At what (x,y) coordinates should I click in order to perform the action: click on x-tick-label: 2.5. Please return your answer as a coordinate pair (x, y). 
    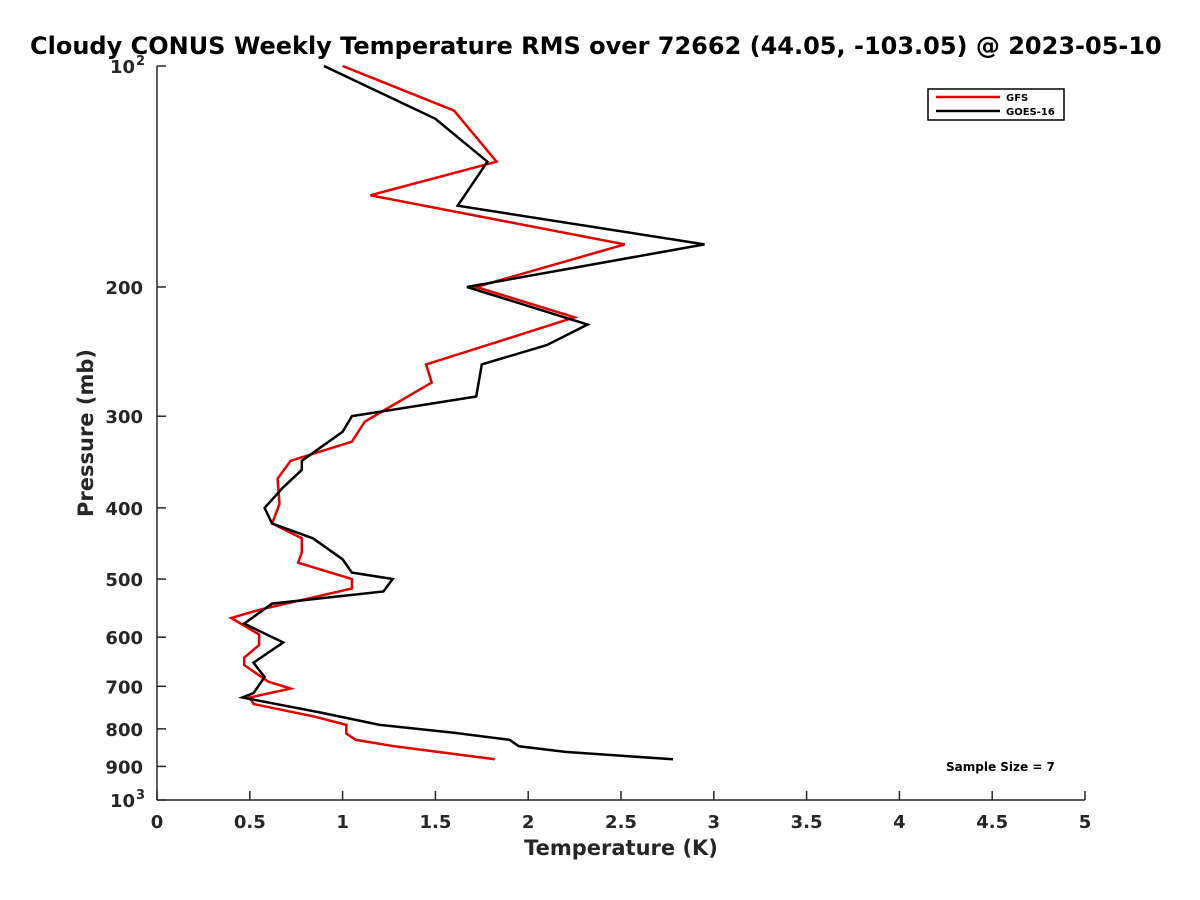
    Looking at the image, I should click on (621, 822).